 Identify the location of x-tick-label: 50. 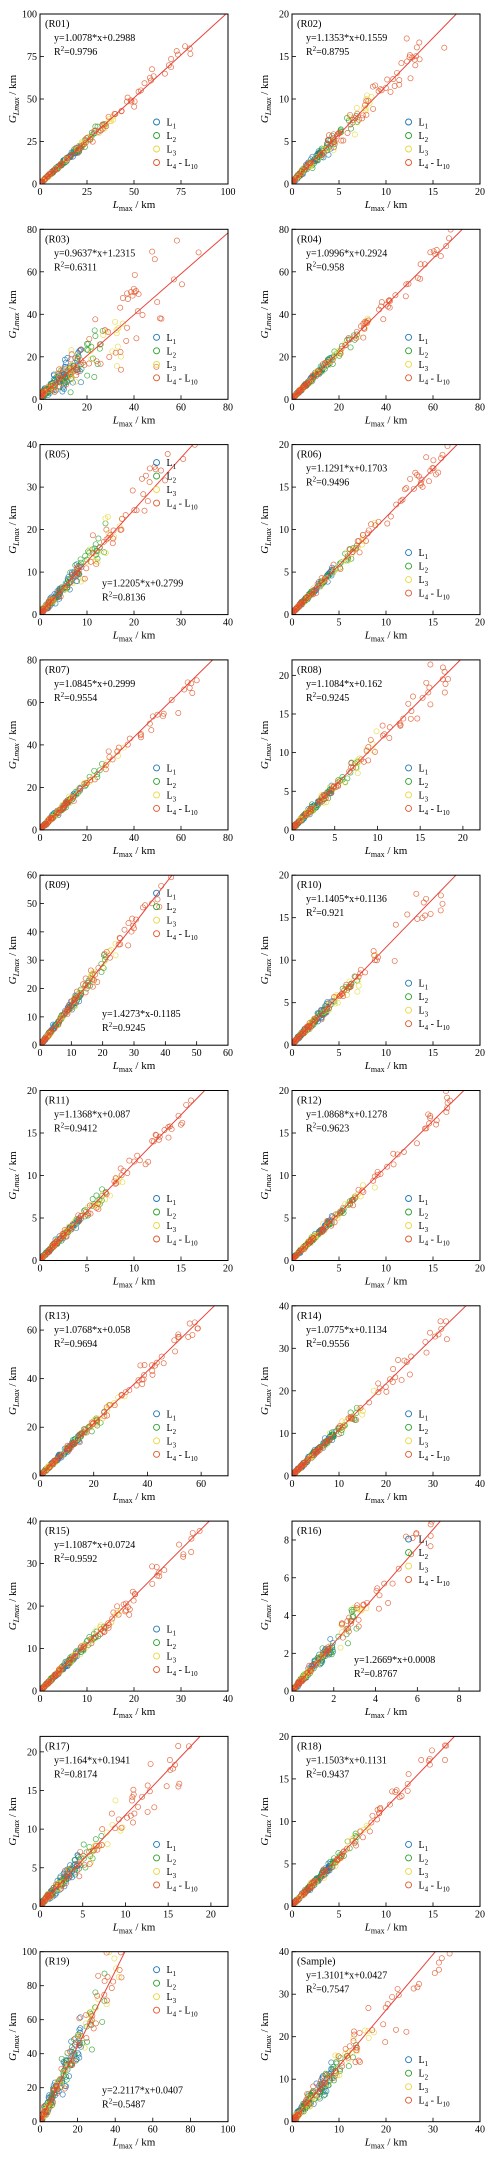
(197, 1053).